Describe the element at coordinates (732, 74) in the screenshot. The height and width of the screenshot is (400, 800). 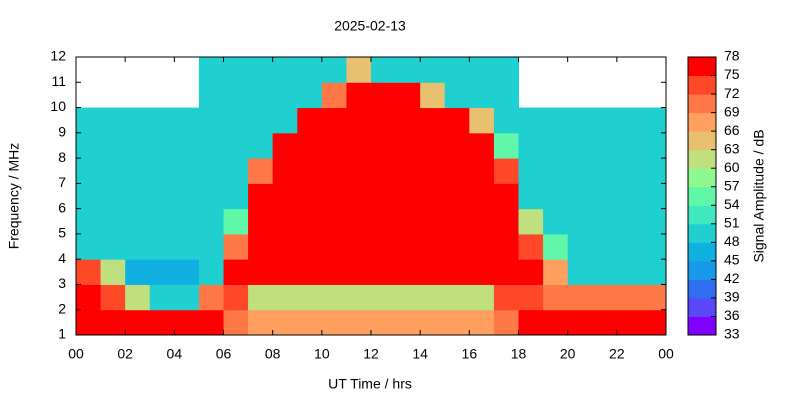
I see `colorbar-tick-label: 75` at that location.